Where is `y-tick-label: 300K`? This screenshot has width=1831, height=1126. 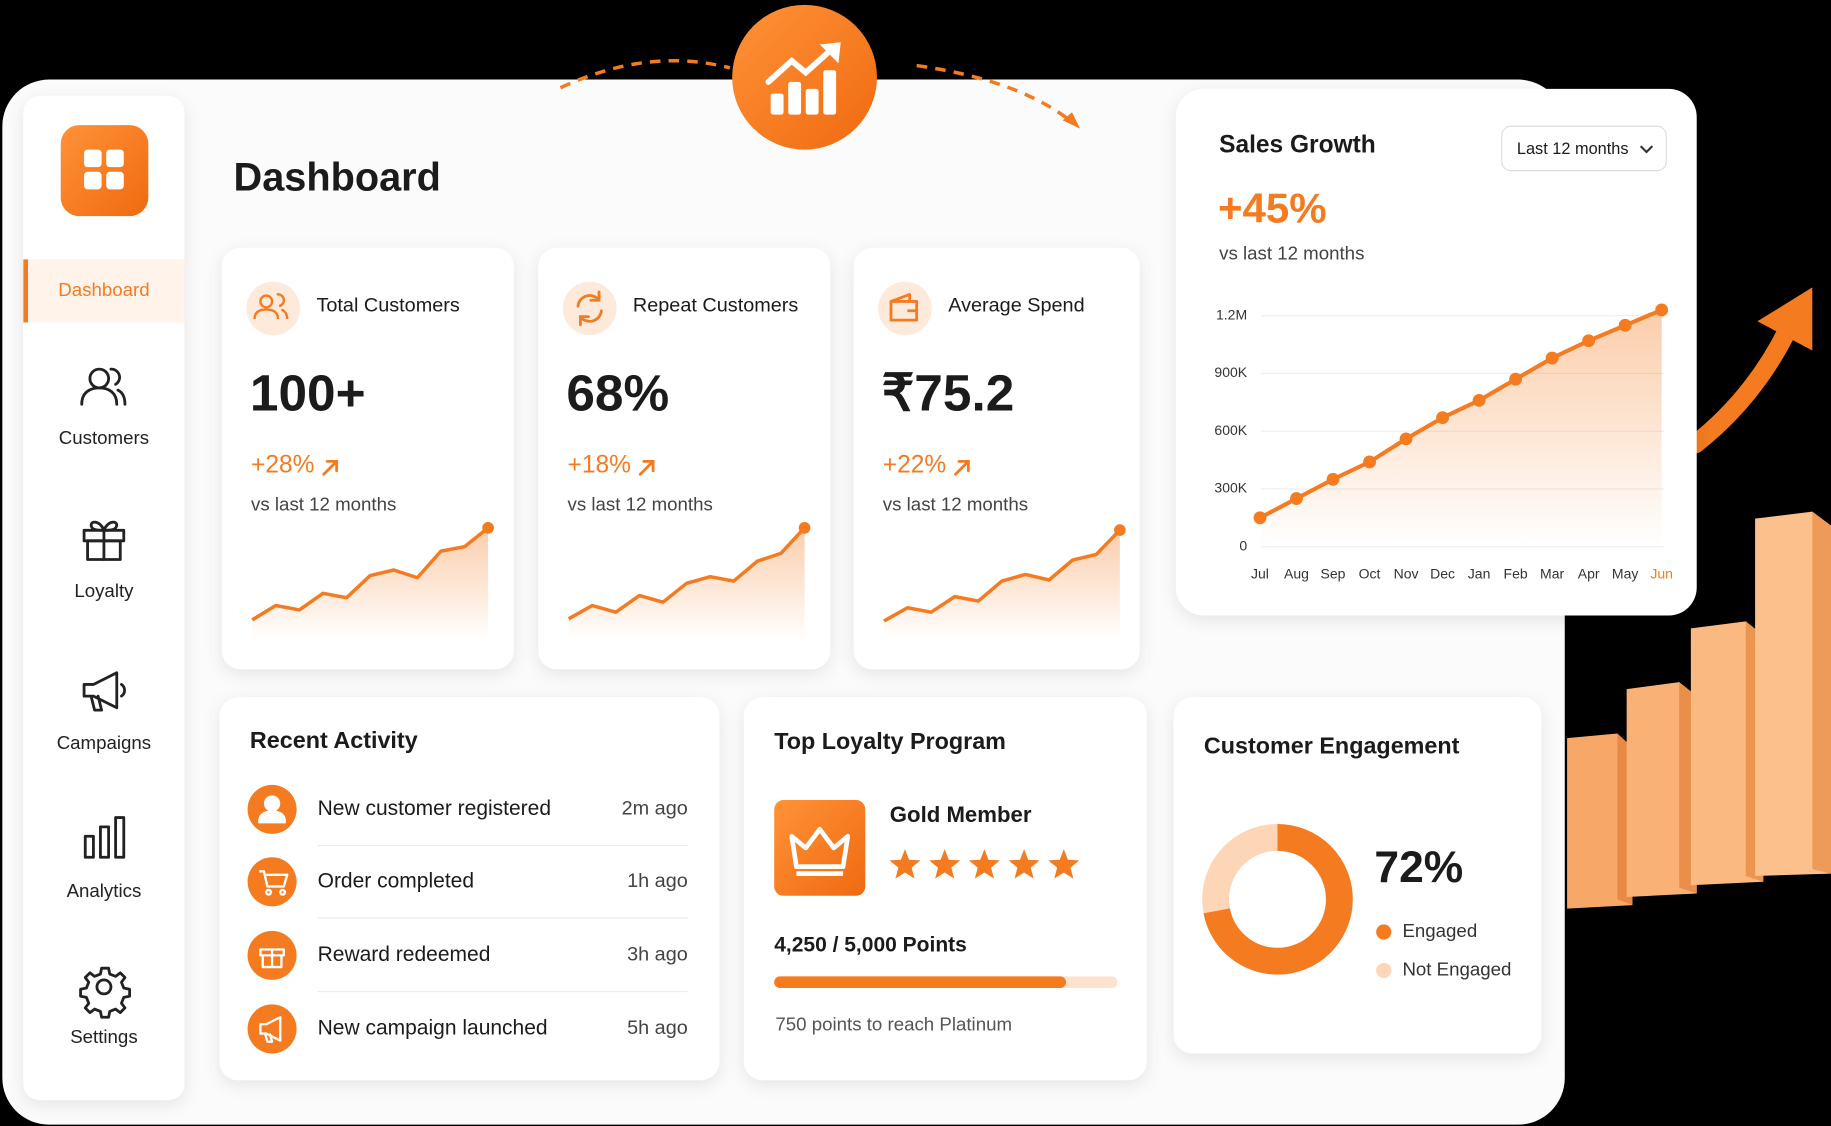
y-tick-label: 300K is located at coordinates (1230, 488).